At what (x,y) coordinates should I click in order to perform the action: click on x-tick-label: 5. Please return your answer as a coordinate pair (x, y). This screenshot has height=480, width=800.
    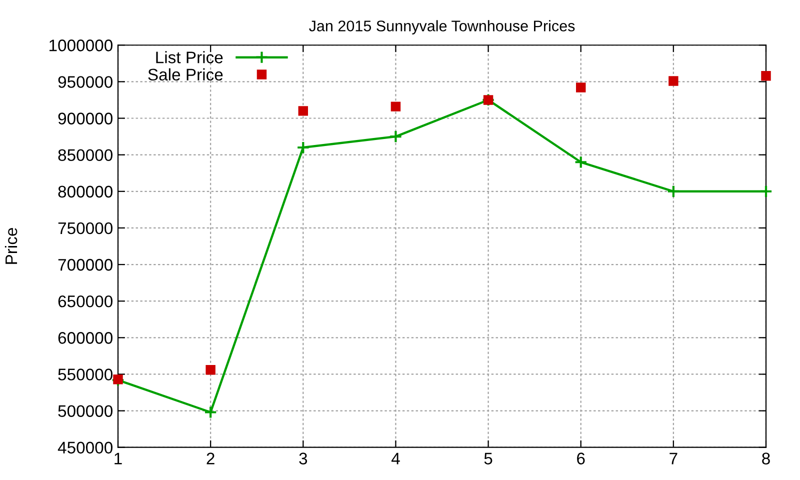
    Looking at the image, I should click on (488, 458).